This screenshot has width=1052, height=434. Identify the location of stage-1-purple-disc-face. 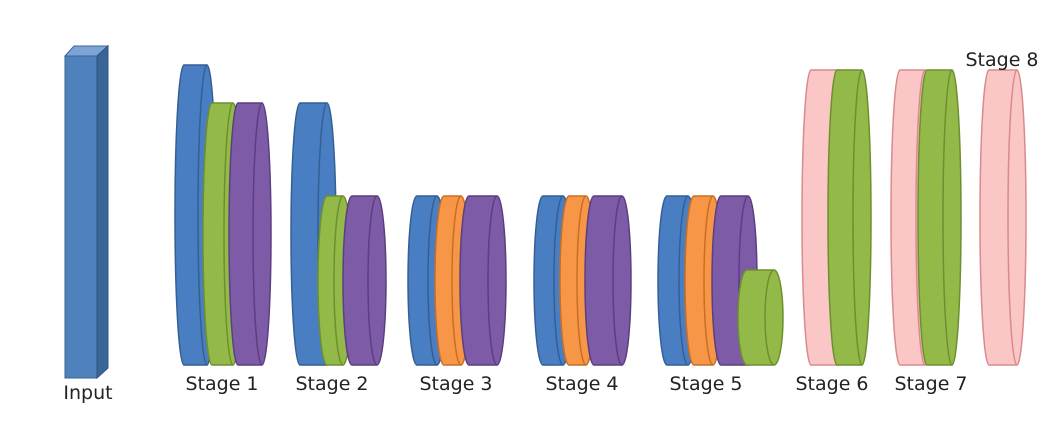
(257, 234).